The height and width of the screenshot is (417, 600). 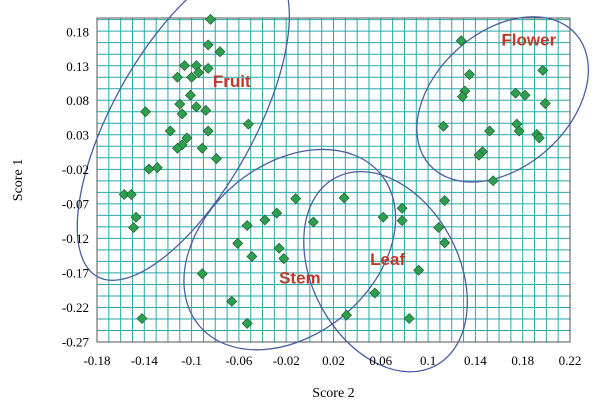 I want to click on y-tick-label: -0.07, so click(x=76, y=204).